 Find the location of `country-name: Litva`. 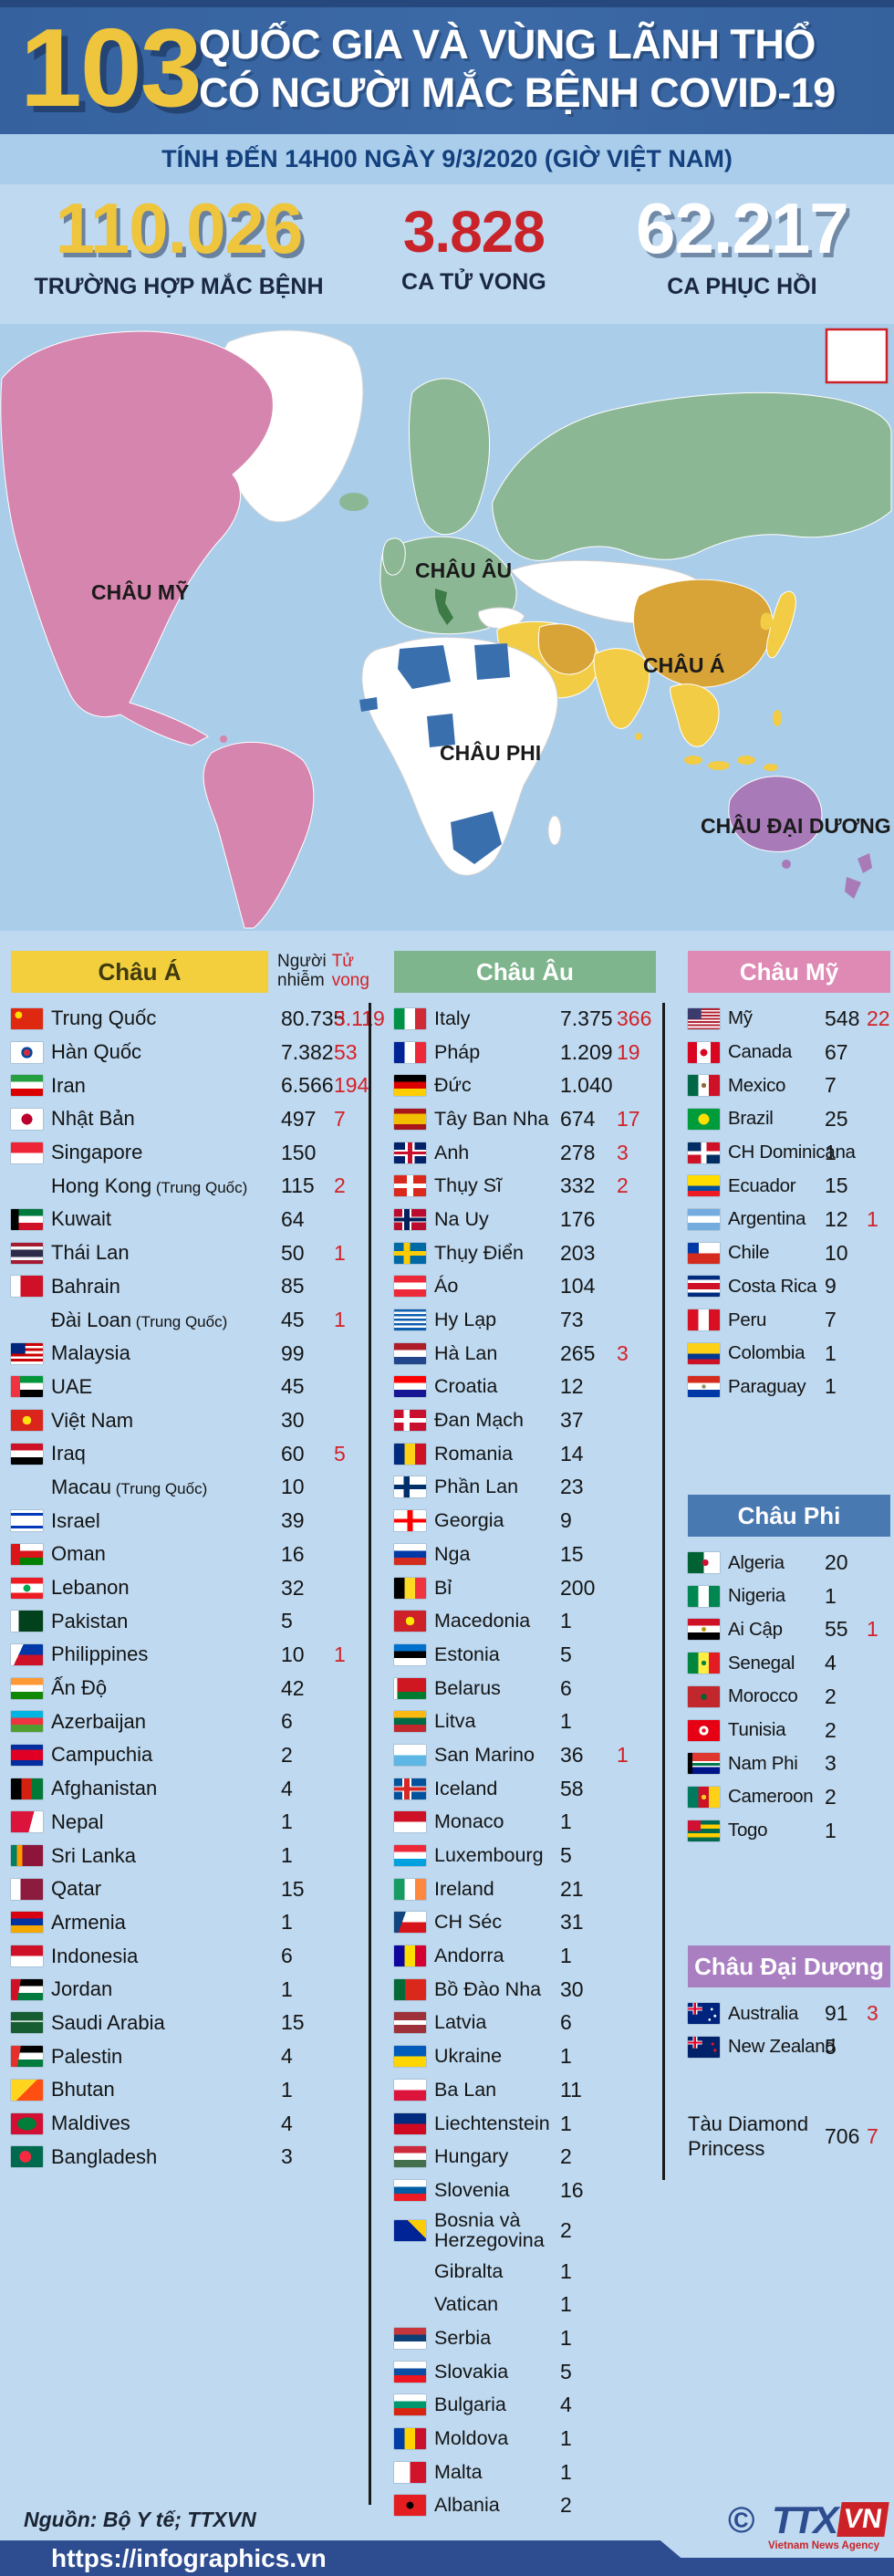

country-name: Litva is located at coordinates (455, 1721).